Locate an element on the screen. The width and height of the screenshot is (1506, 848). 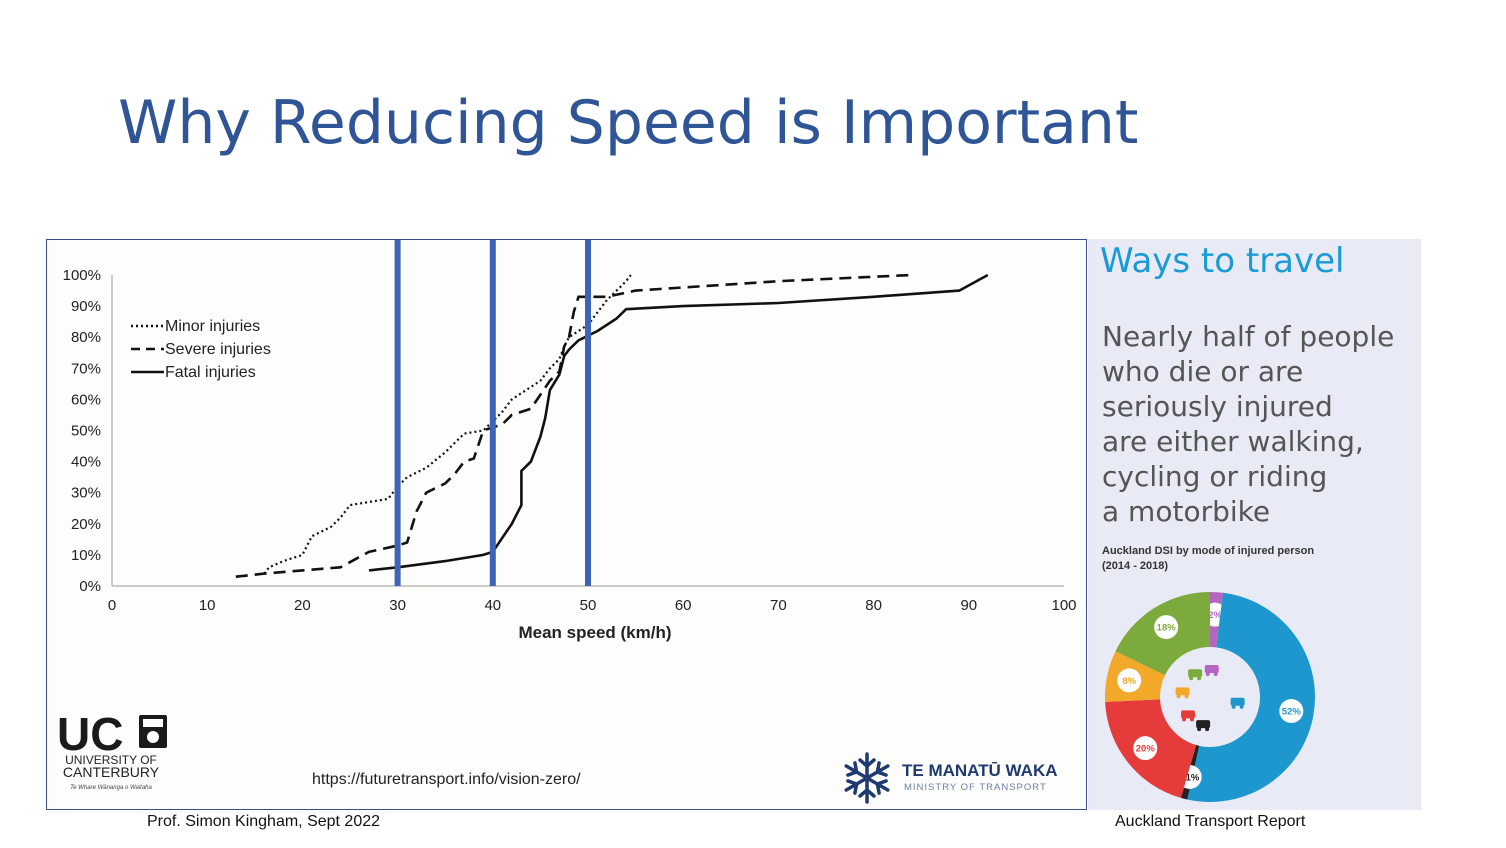
x-tick-label: 100 is located at coordinates (1063, 605).